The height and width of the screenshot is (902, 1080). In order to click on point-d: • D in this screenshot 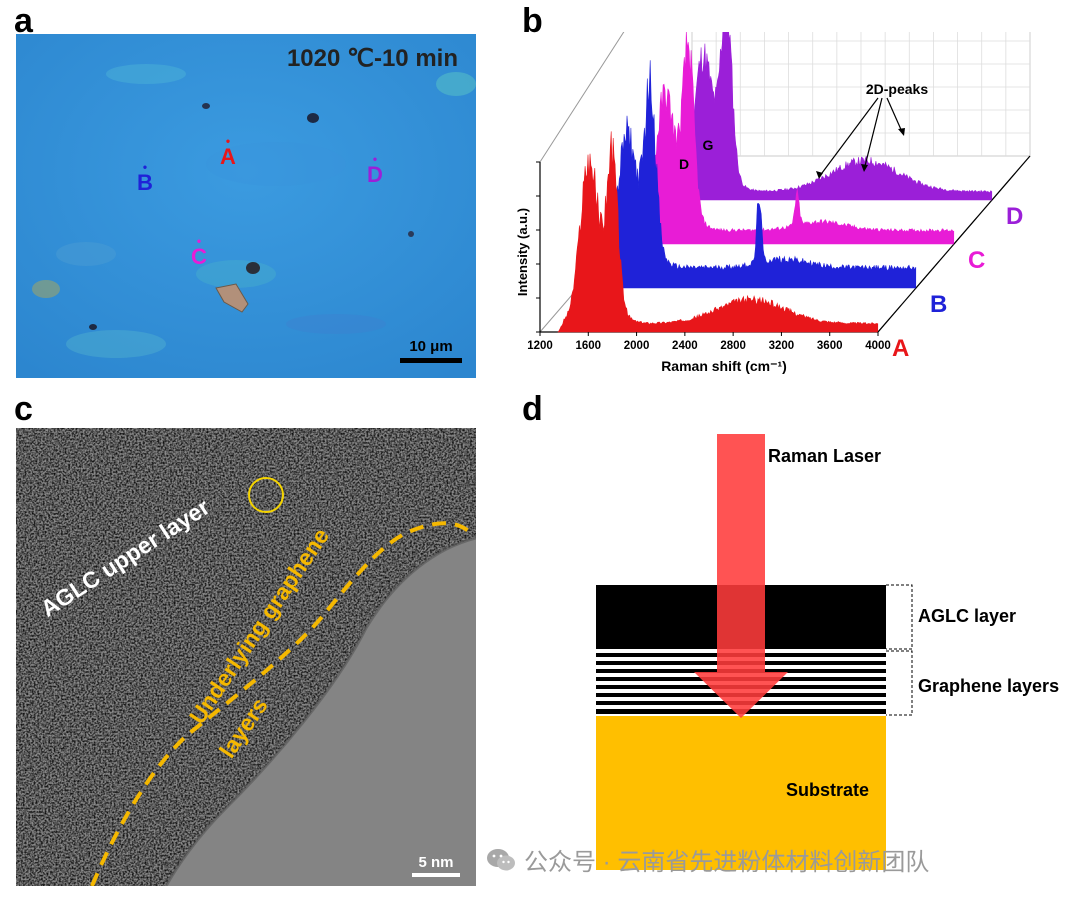, I will do `click(375, 169)`.